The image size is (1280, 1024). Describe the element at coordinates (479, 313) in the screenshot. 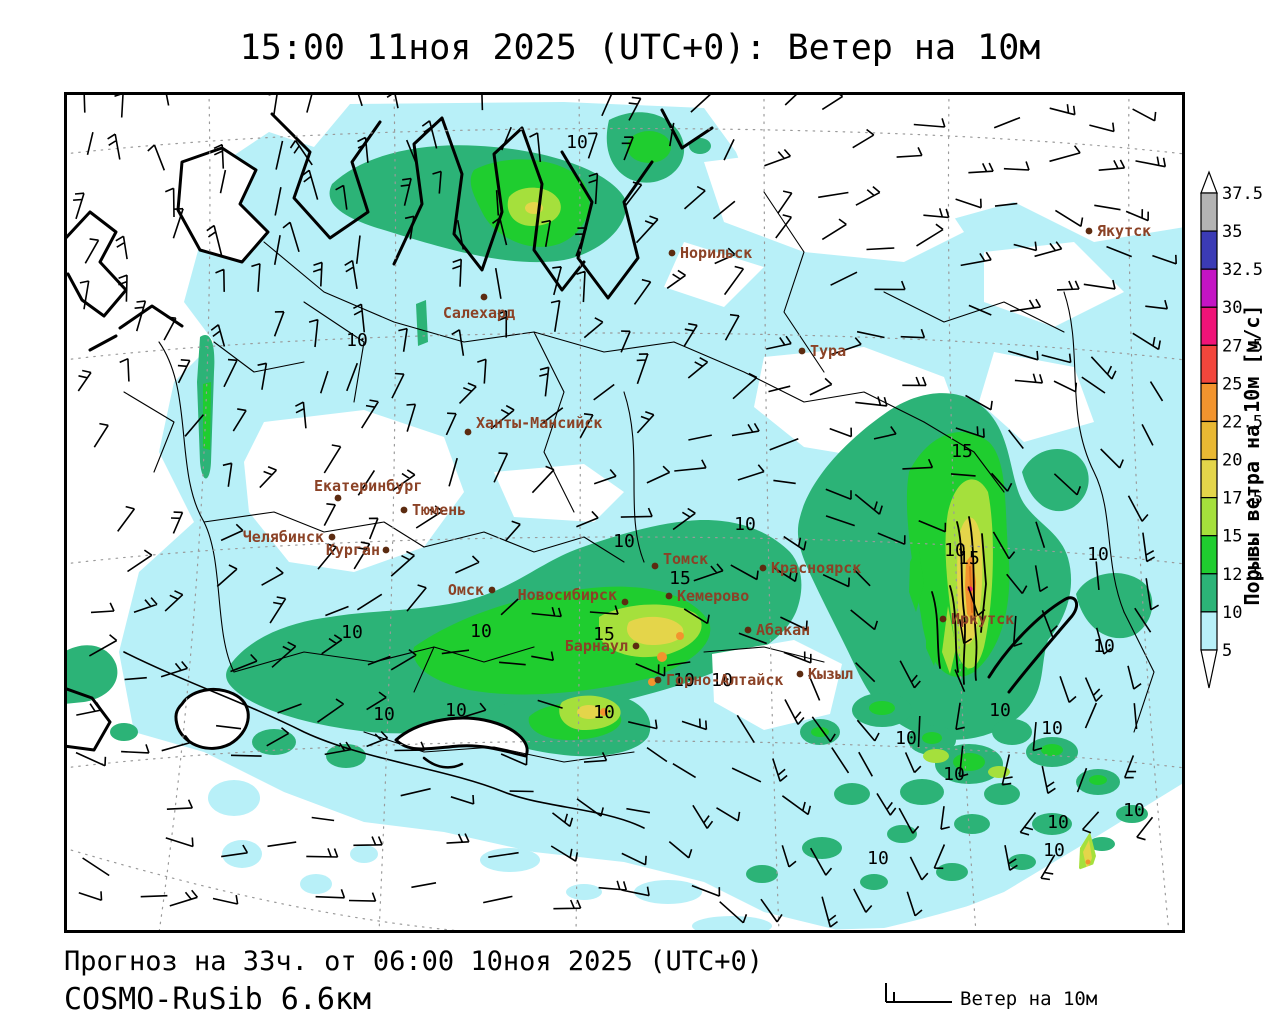

I see `city-label: Салехард` at that location.